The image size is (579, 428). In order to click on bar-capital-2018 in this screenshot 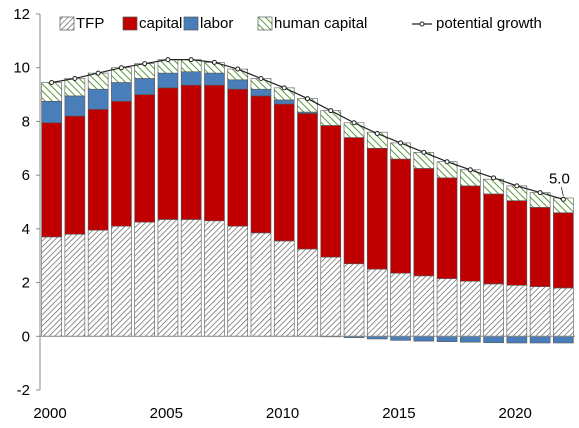, I will do `click(470, 233)`.